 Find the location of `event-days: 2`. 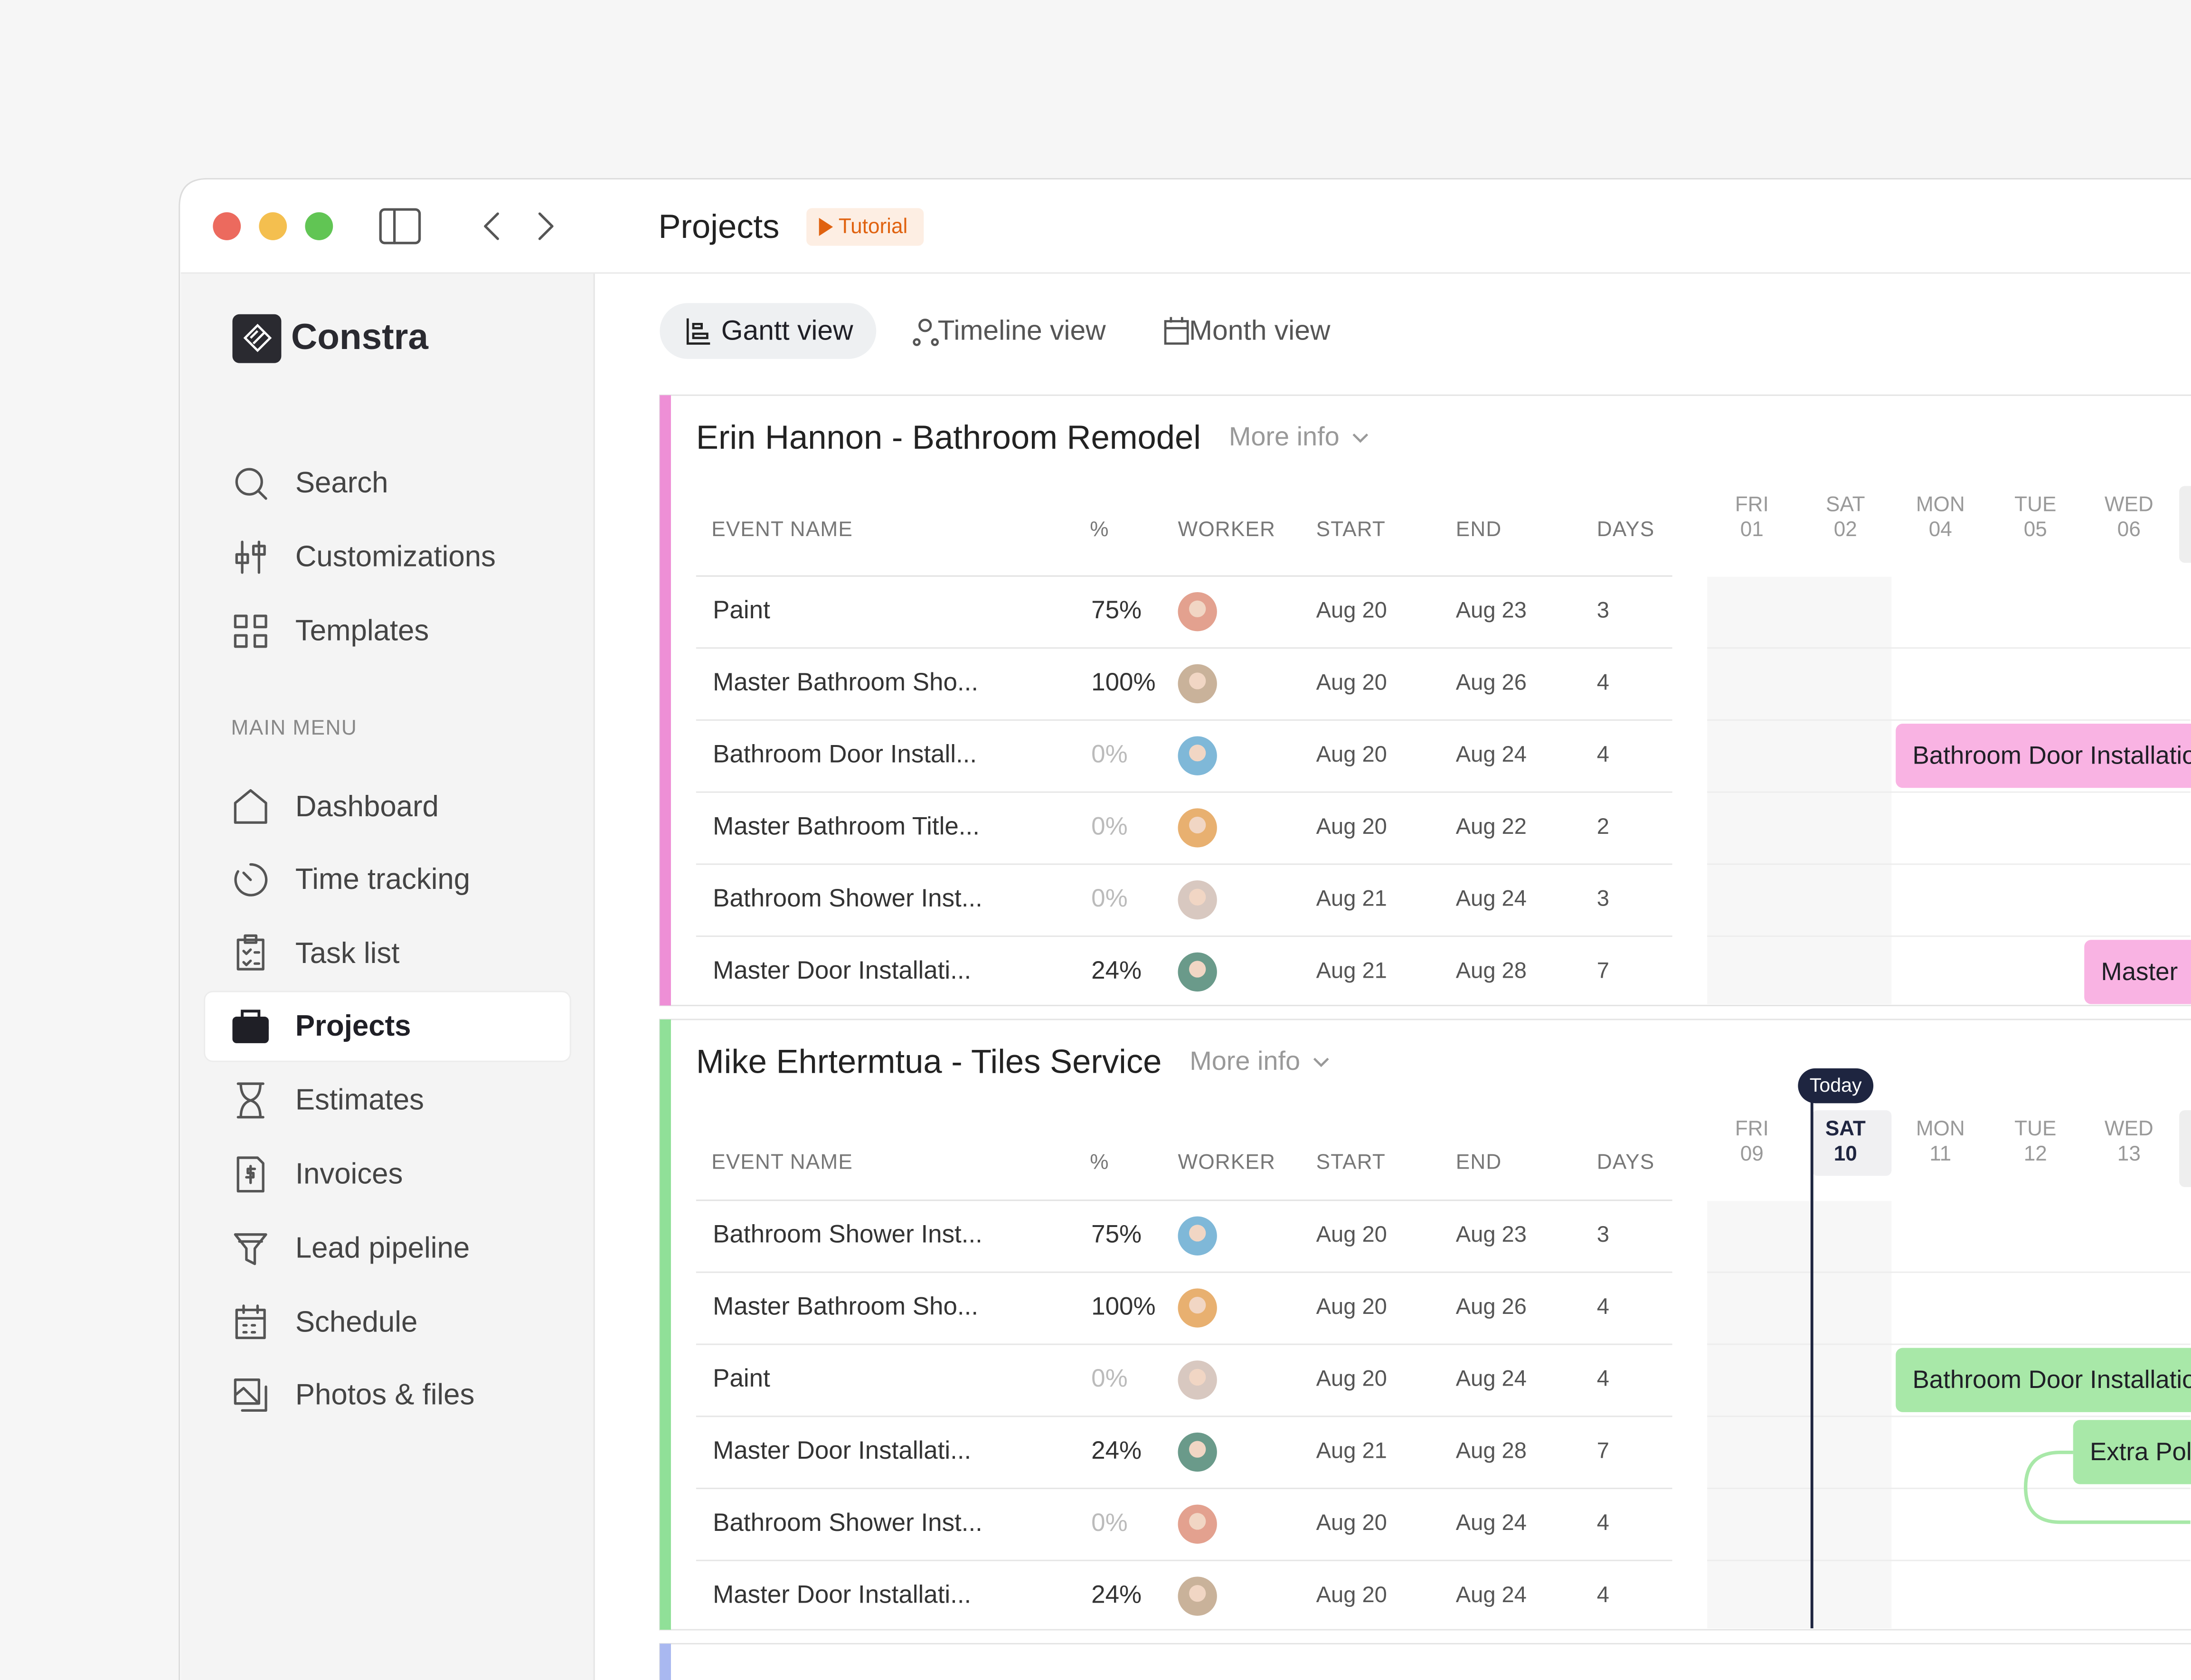

event-days: 2 is located at coordinates (1603, 826).